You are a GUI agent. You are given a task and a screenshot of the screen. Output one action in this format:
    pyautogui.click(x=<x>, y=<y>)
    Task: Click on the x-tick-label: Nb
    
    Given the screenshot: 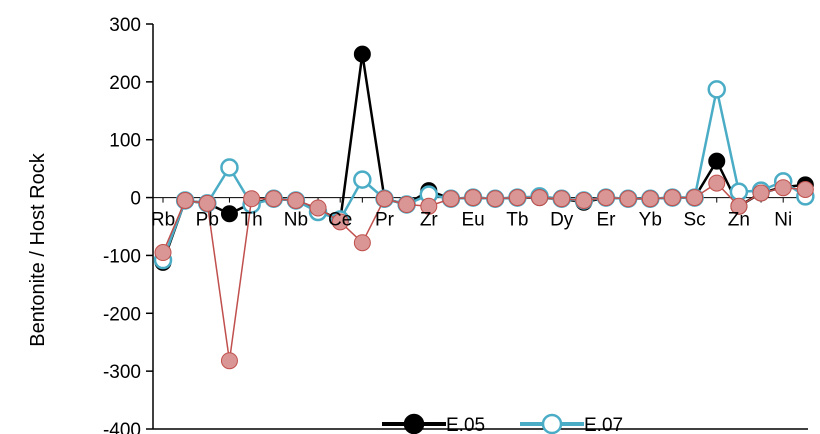 What is the action you would take?
    pyautogui.click(x=296, y=220)
    